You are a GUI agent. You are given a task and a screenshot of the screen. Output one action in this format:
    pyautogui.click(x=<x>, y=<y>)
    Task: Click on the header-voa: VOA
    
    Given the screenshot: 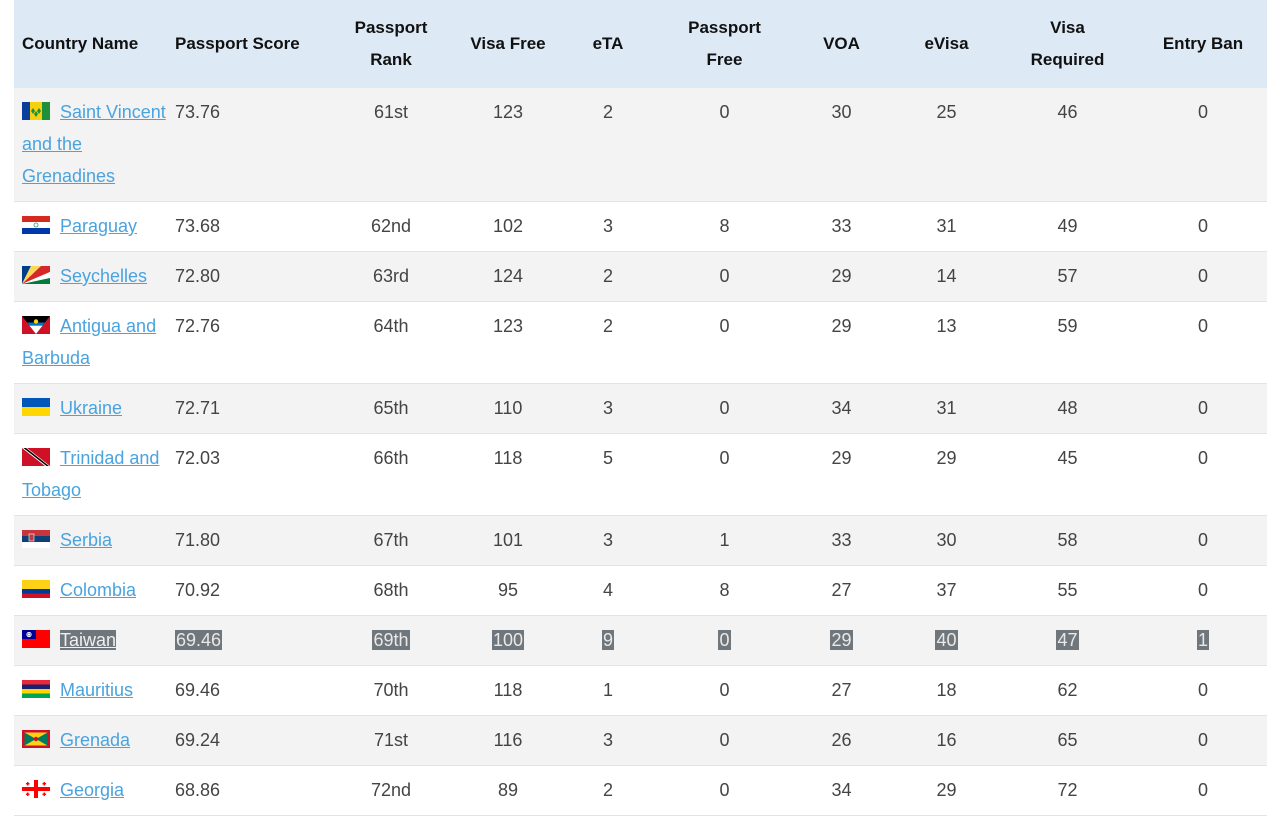 What is the action you would take?
    pyautogui.click(x=841, y=44)
    